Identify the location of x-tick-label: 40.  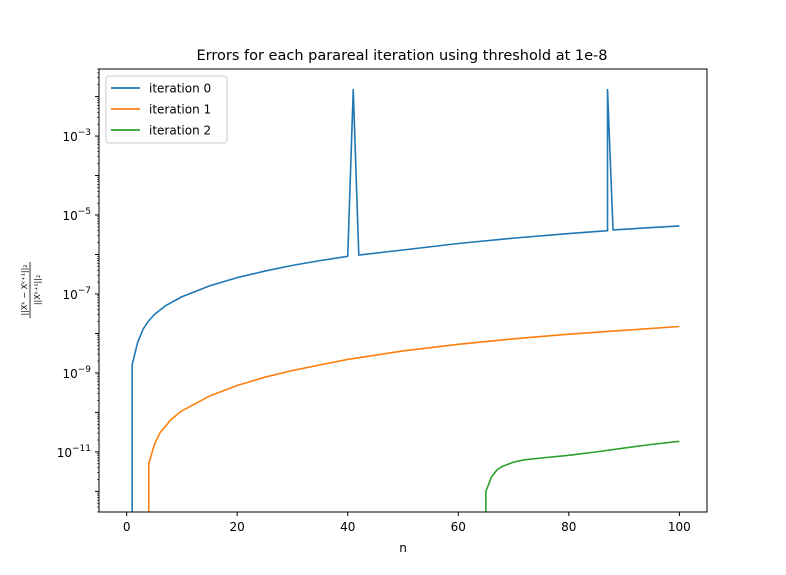
(347, 527).